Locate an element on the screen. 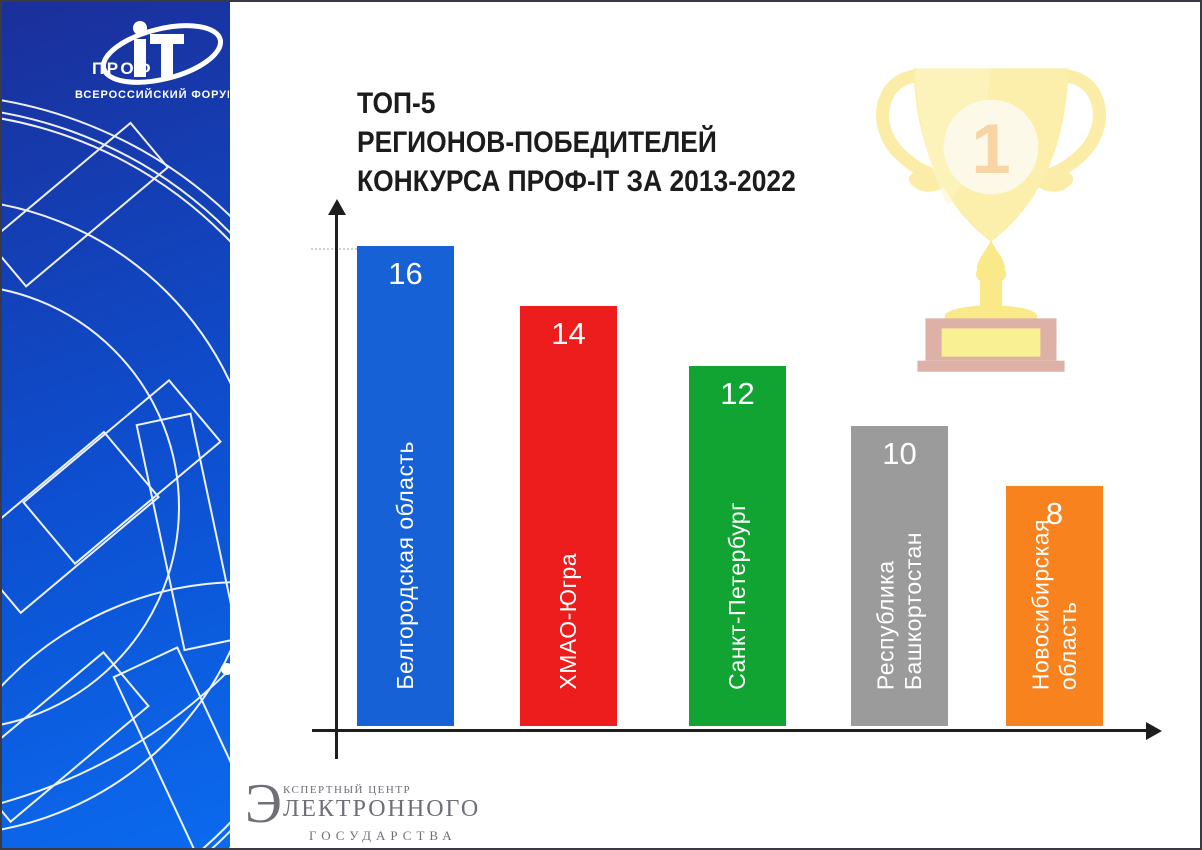  trophy-first-place-icon: 1 is located at coordinates (991, 220).